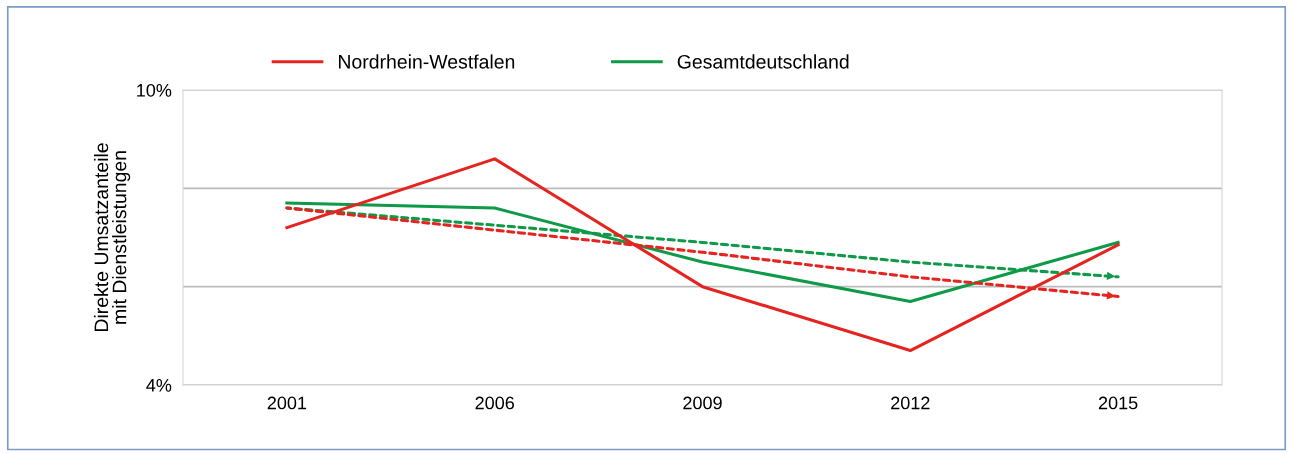  I want to click on x-tick-label: 2006, so click(494, 403).